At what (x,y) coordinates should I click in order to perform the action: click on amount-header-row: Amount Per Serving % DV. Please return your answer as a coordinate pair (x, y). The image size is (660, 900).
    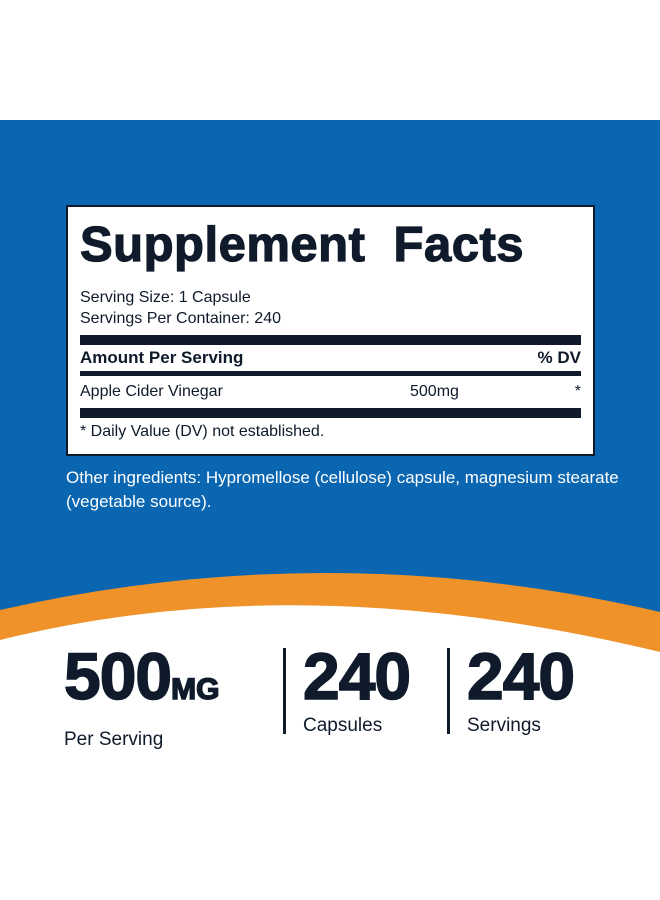
    Looking at the image, I should click on (330, 358).